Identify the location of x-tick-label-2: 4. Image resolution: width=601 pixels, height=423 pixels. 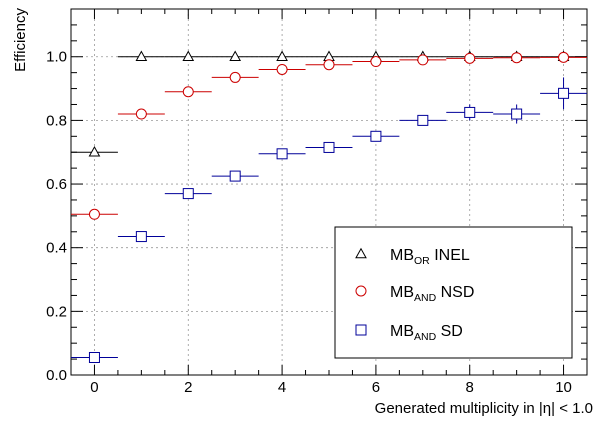
(282, 387).